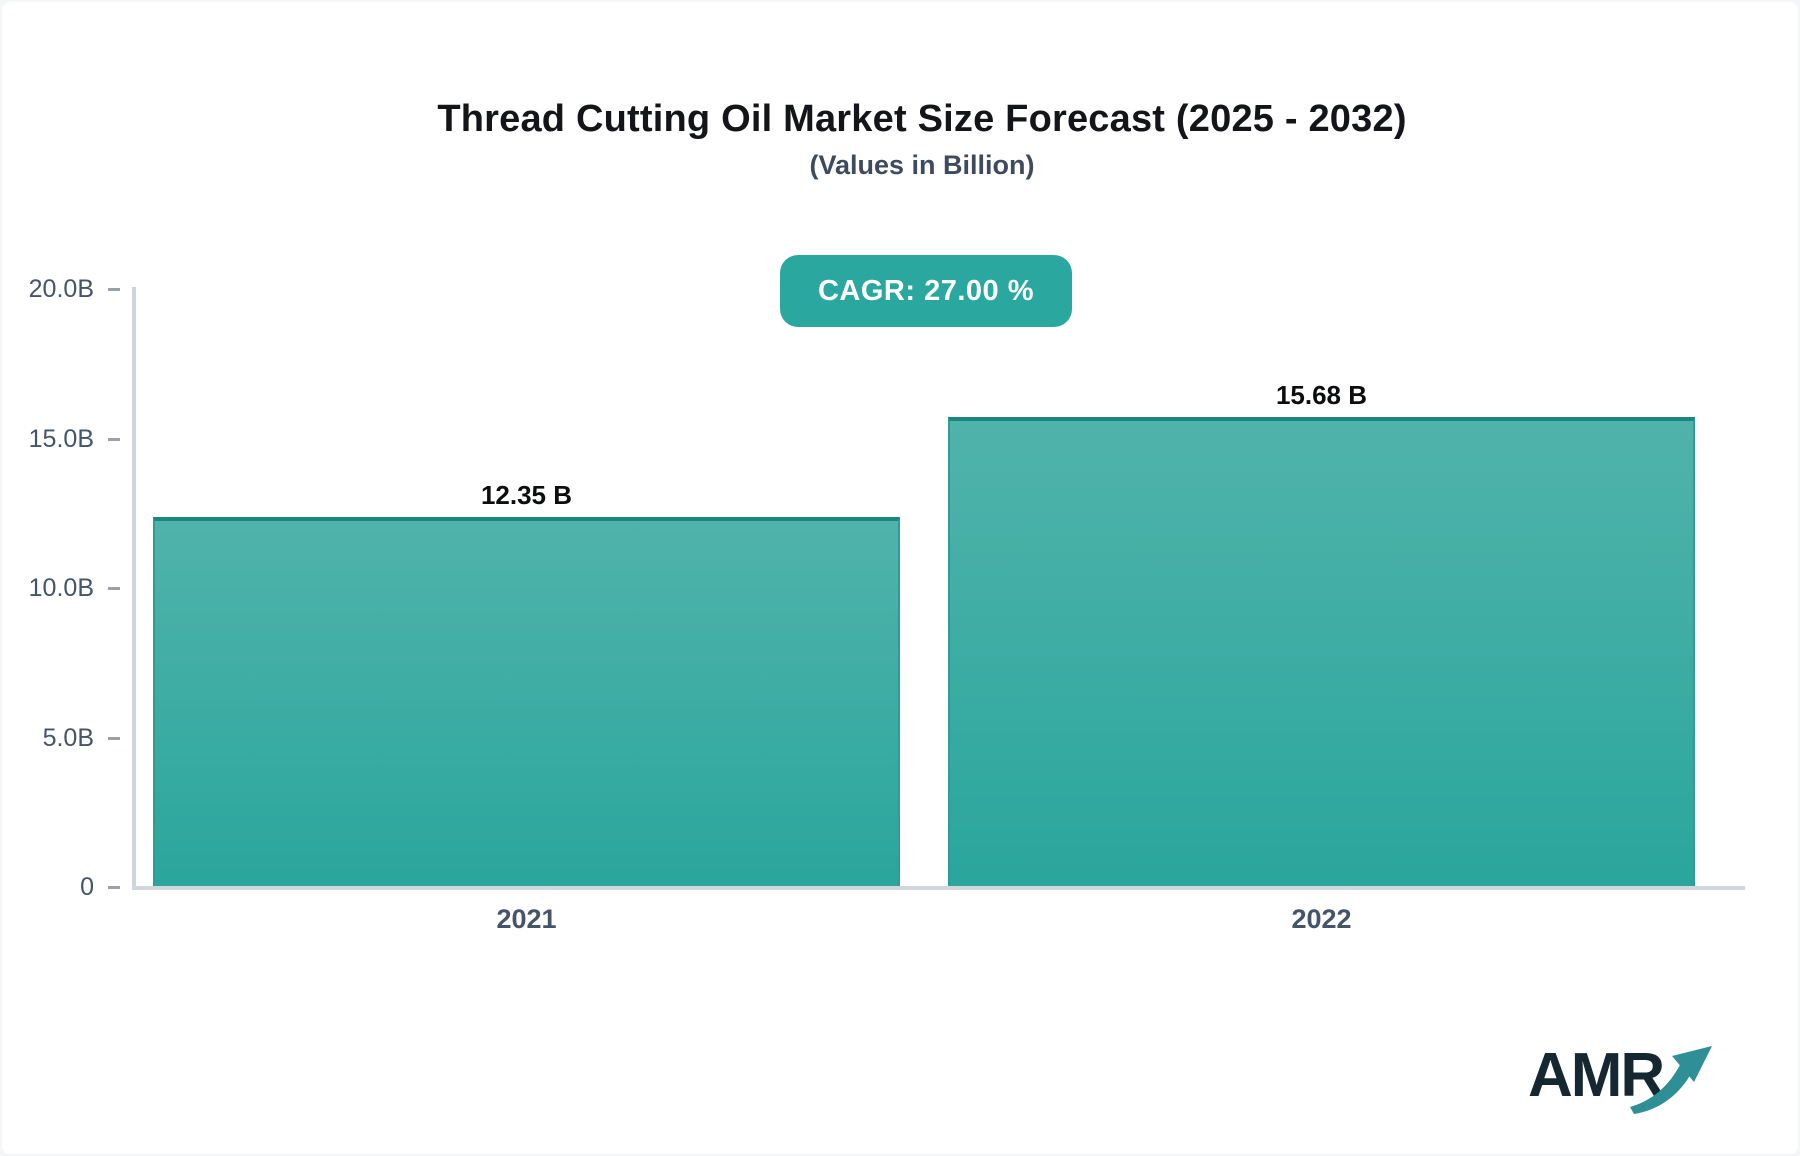  I want to click on bar-2021, so click(526, 701).